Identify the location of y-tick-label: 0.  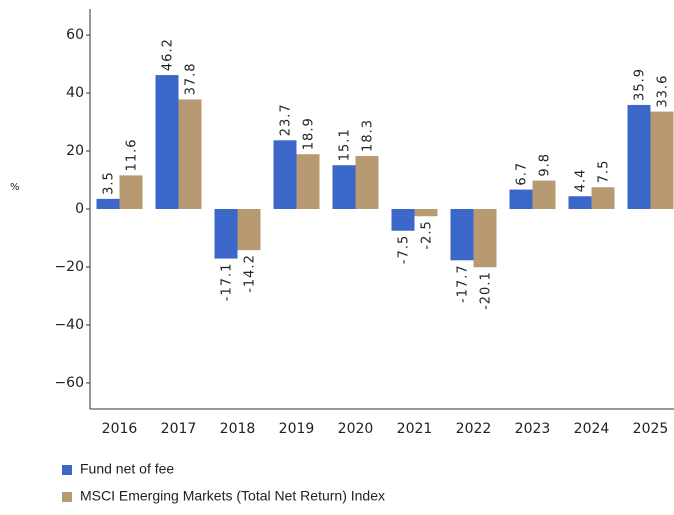
(79, 209).